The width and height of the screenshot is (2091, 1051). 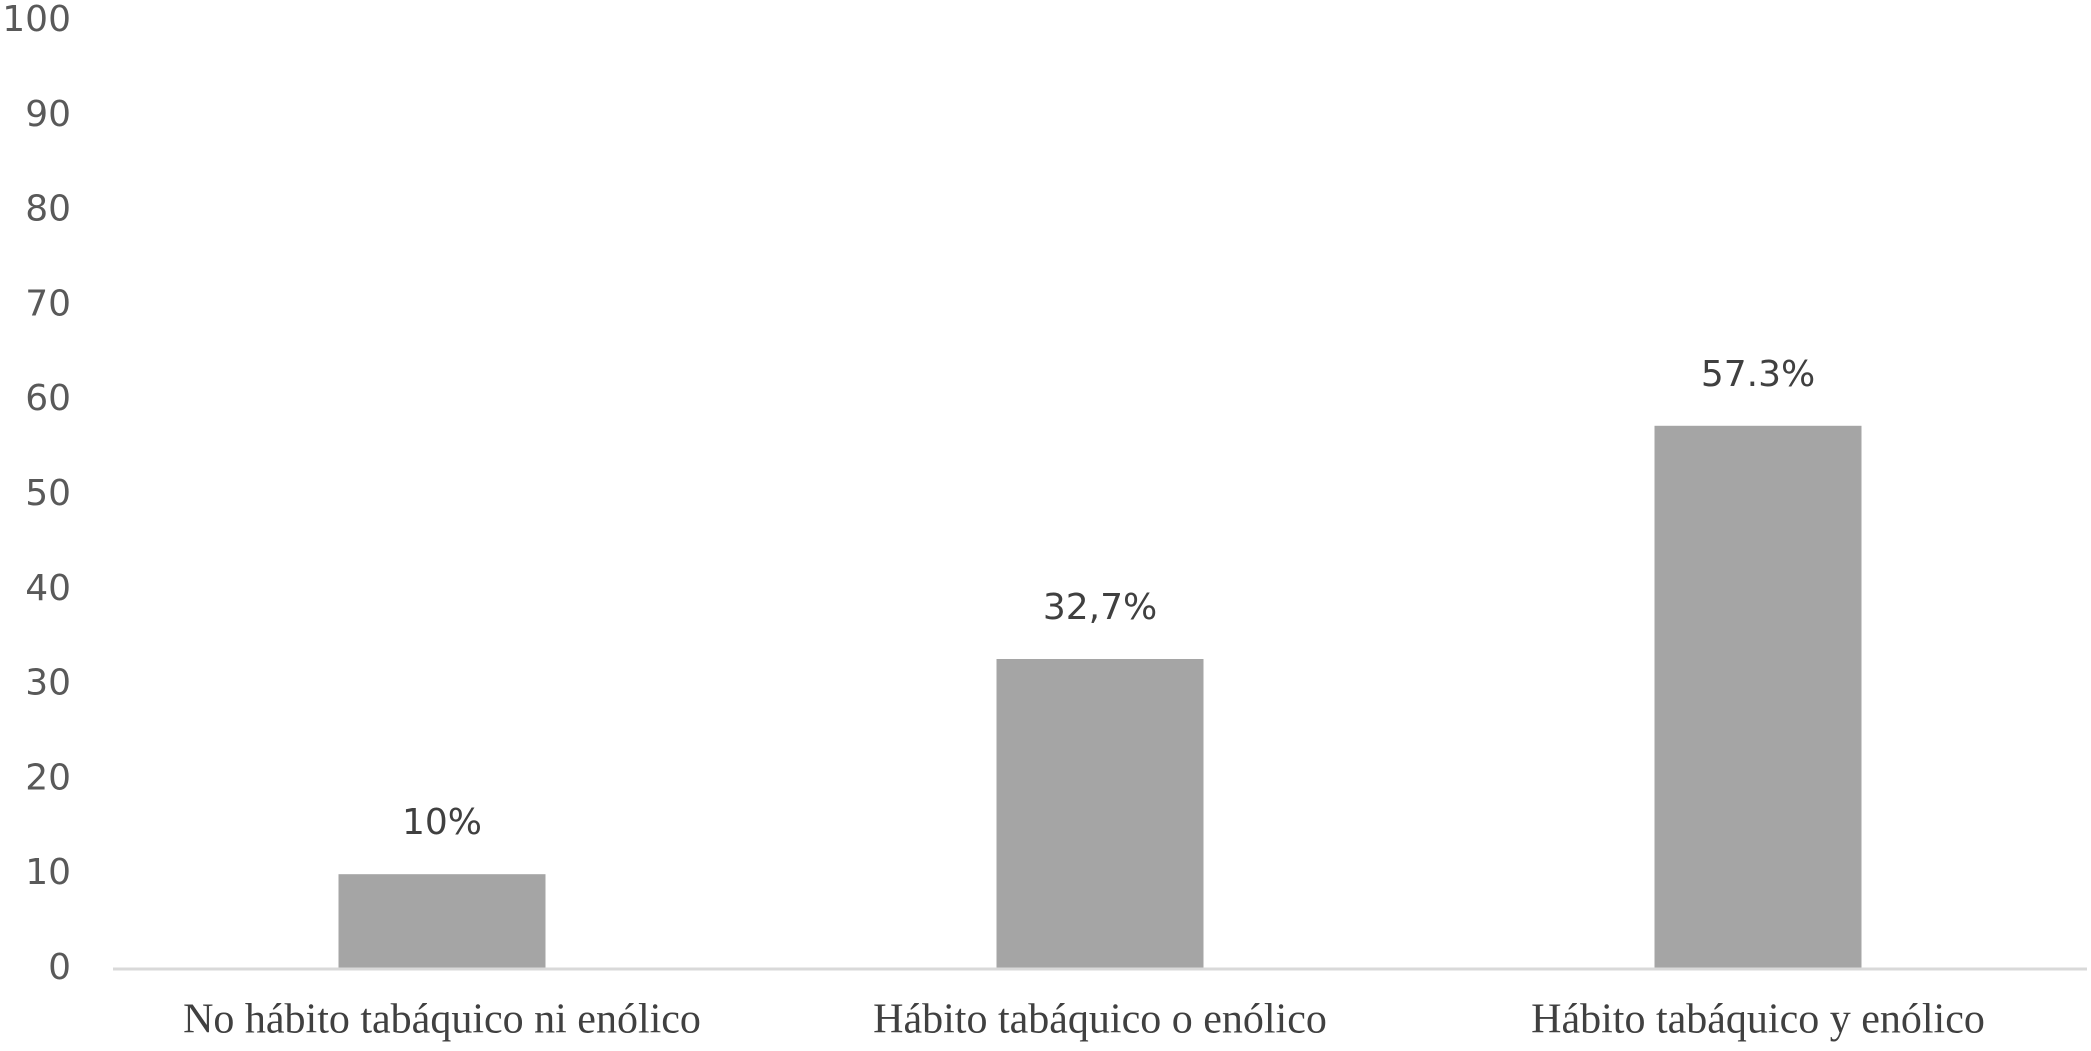 I want to click on x-tick-label: Hábito tabáquico o enólico, so click(x=1100, y=1020).